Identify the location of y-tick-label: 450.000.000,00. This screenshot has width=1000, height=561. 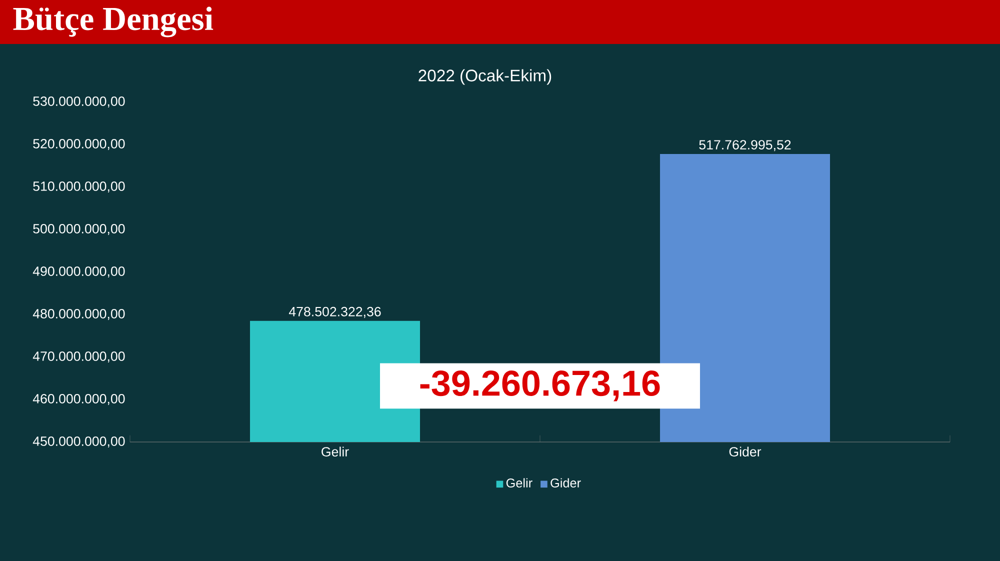
(78, 442).